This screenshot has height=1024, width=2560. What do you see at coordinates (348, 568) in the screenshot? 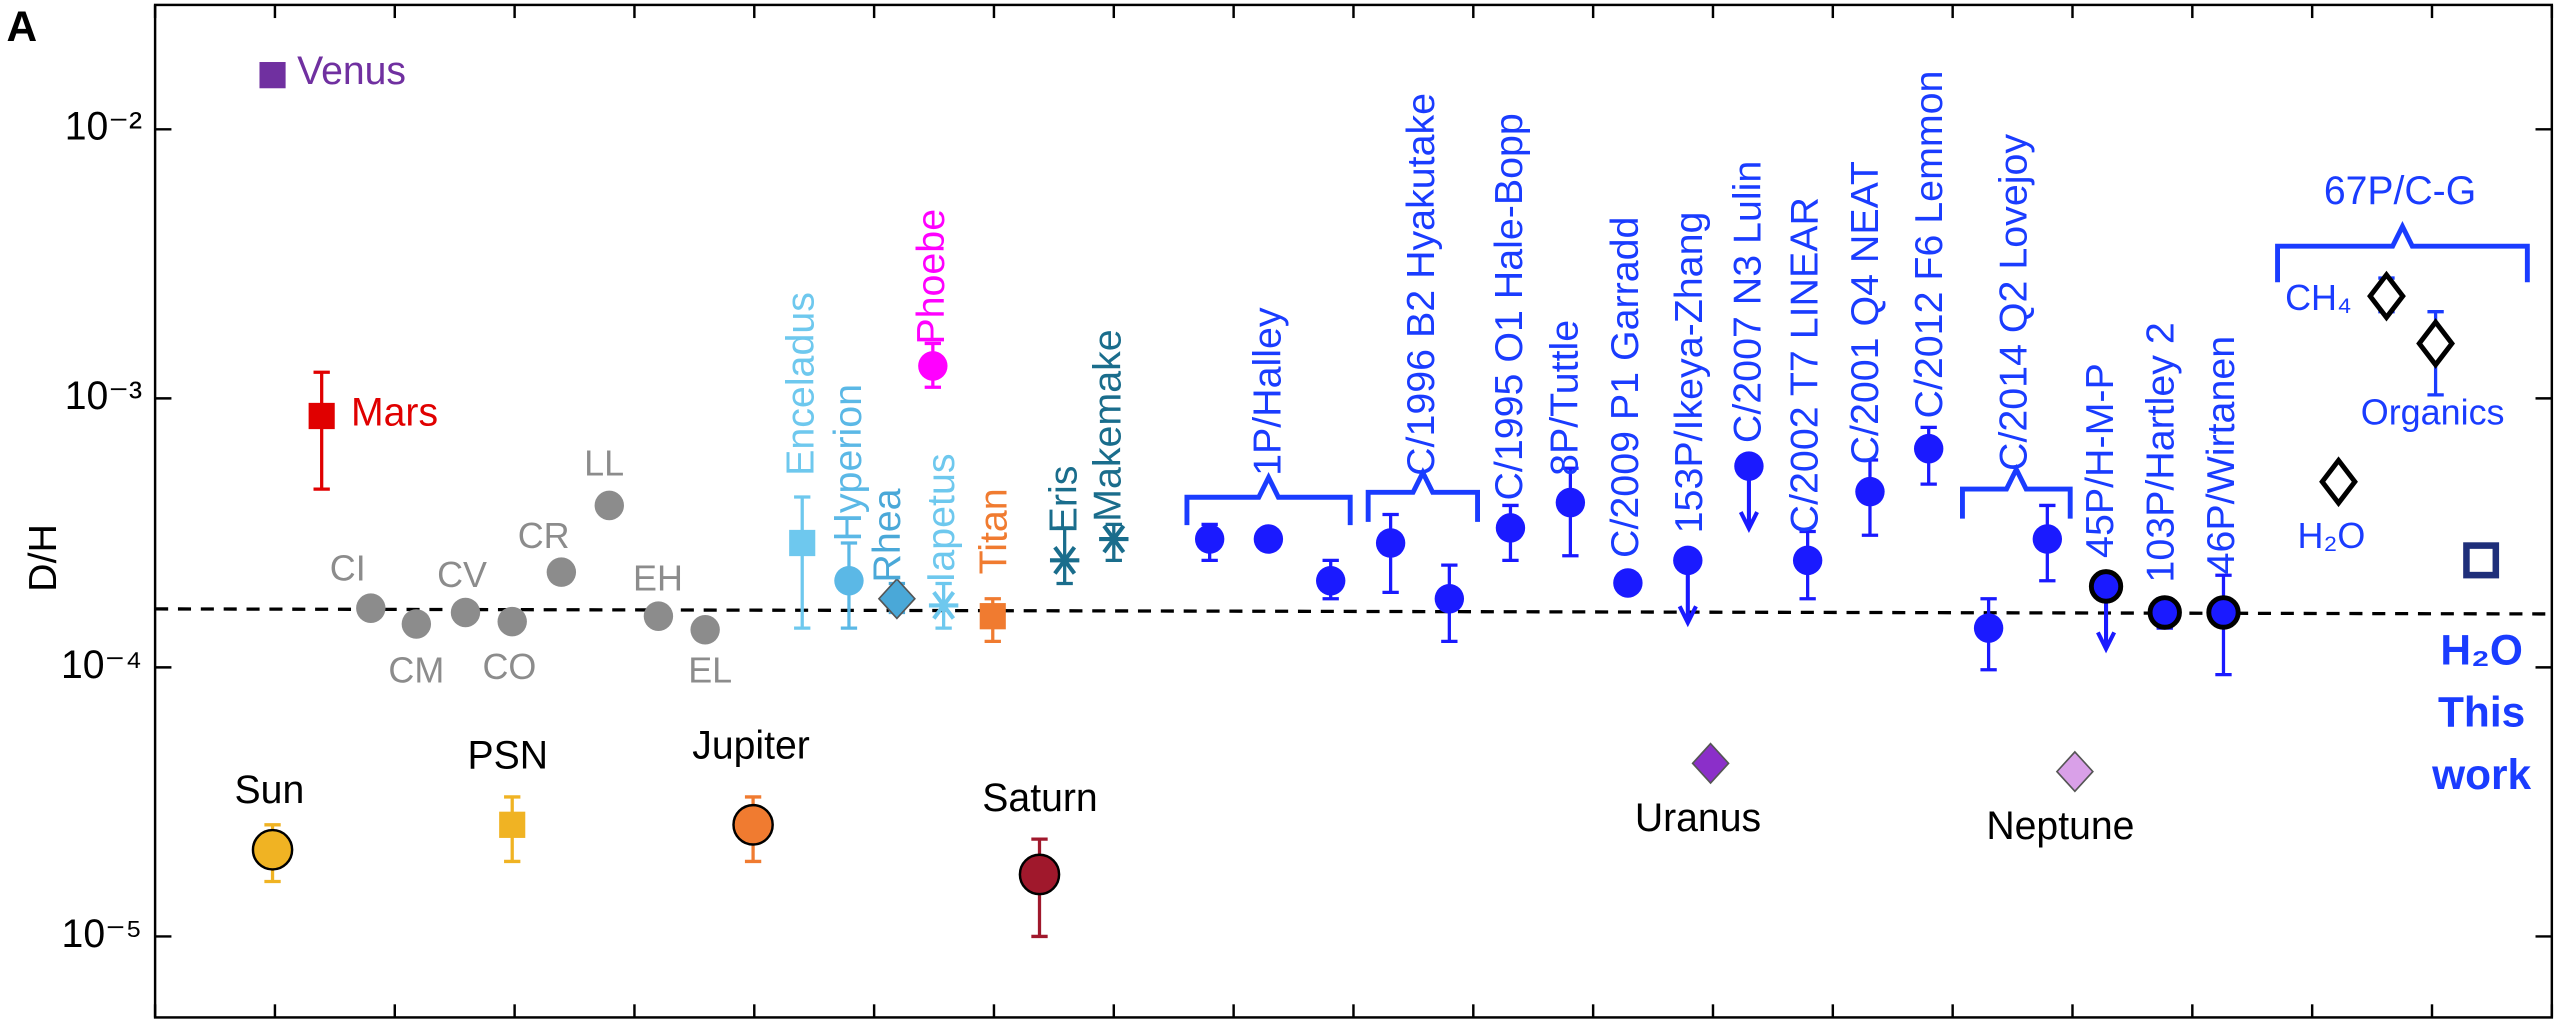
I see `point-label: CI` at bounding box center [348, 568].